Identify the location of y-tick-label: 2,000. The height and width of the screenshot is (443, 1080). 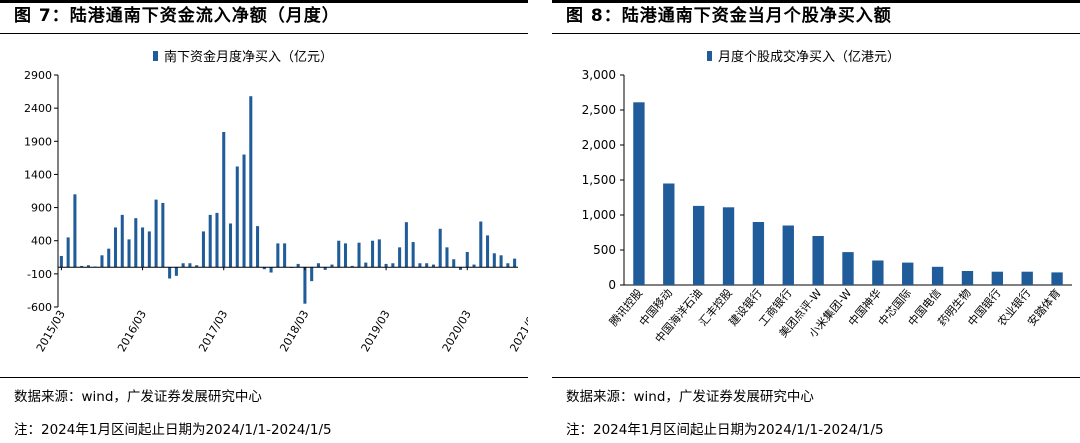
(599, 145).